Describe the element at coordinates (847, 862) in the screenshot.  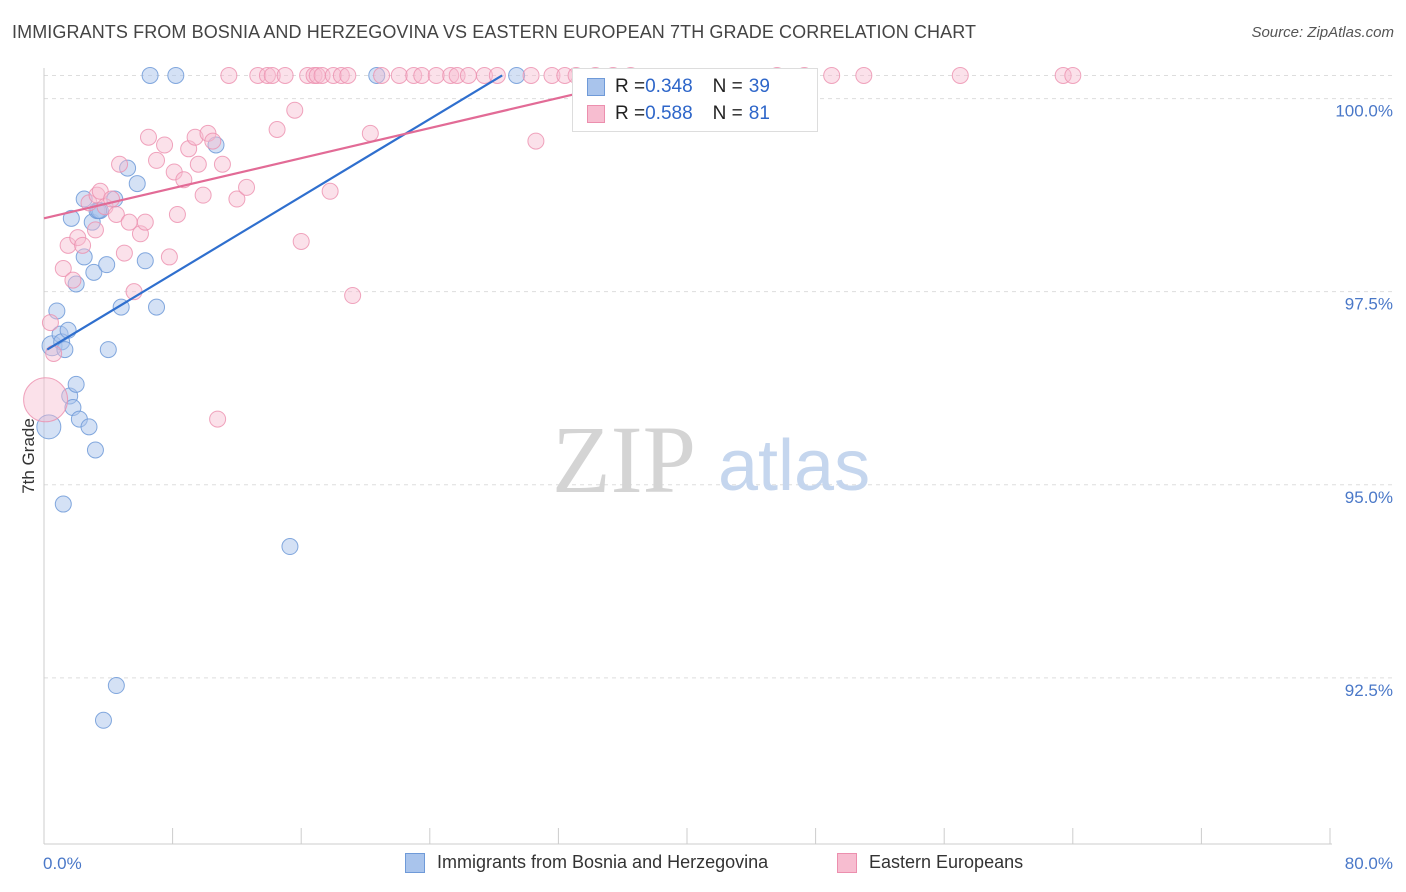
I see `bottom-legend-swatch-pink` at that location.